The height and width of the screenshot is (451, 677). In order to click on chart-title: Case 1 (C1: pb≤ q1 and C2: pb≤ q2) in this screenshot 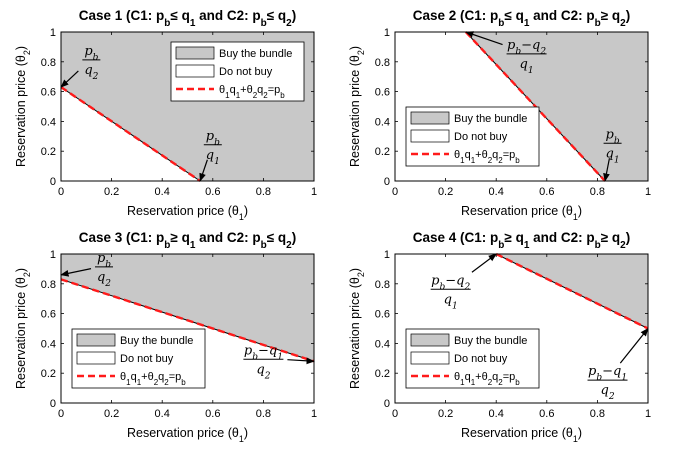, I will do `click(187, 18)`.